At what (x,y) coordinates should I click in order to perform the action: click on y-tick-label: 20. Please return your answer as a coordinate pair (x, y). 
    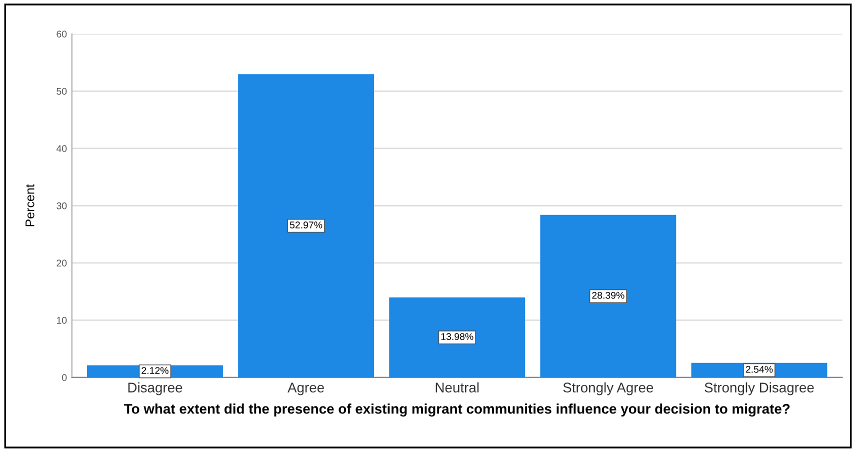
    Looking at the image, I should click on (61, 263).